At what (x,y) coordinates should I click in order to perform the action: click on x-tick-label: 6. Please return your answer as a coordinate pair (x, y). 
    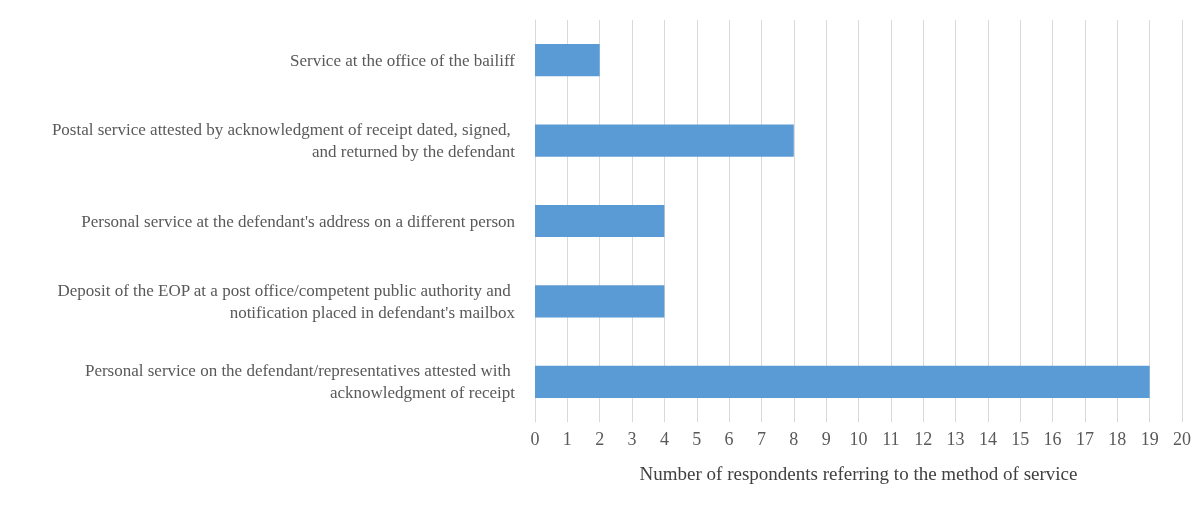
    Looking at the image, I should click on (729, 439).